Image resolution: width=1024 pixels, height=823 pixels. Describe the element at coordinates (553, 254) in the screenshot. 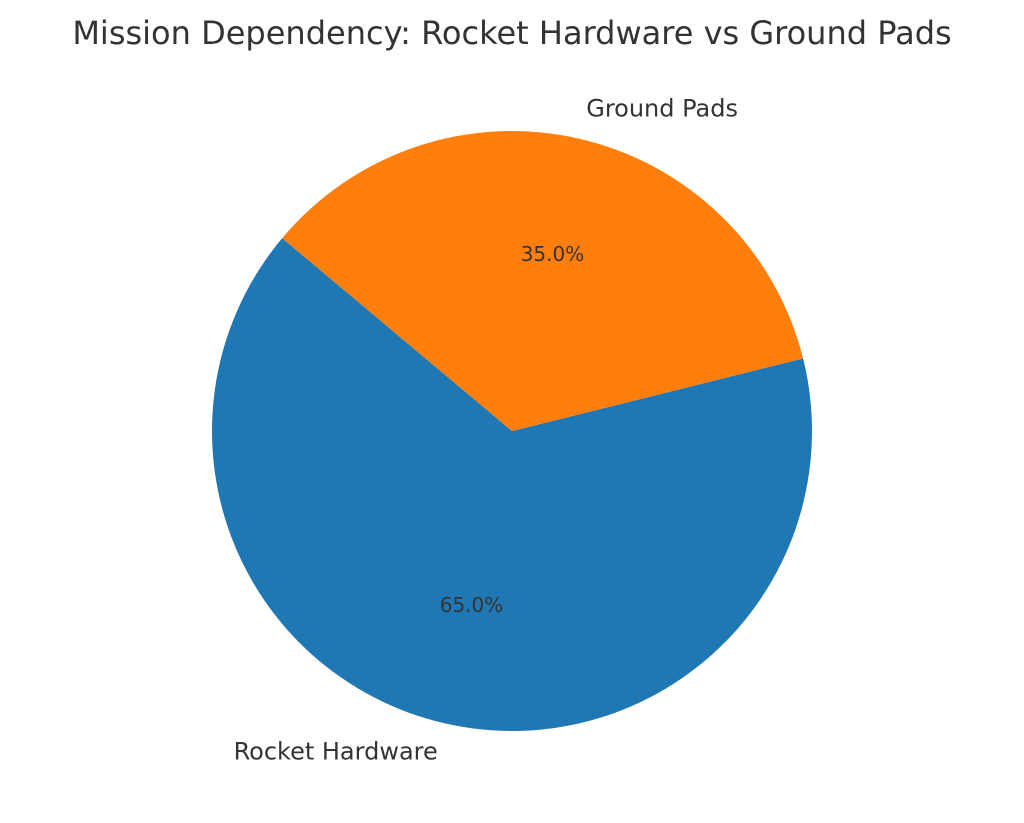

I see `pie-percent-label-ground-pads: 35.0%` at that location.